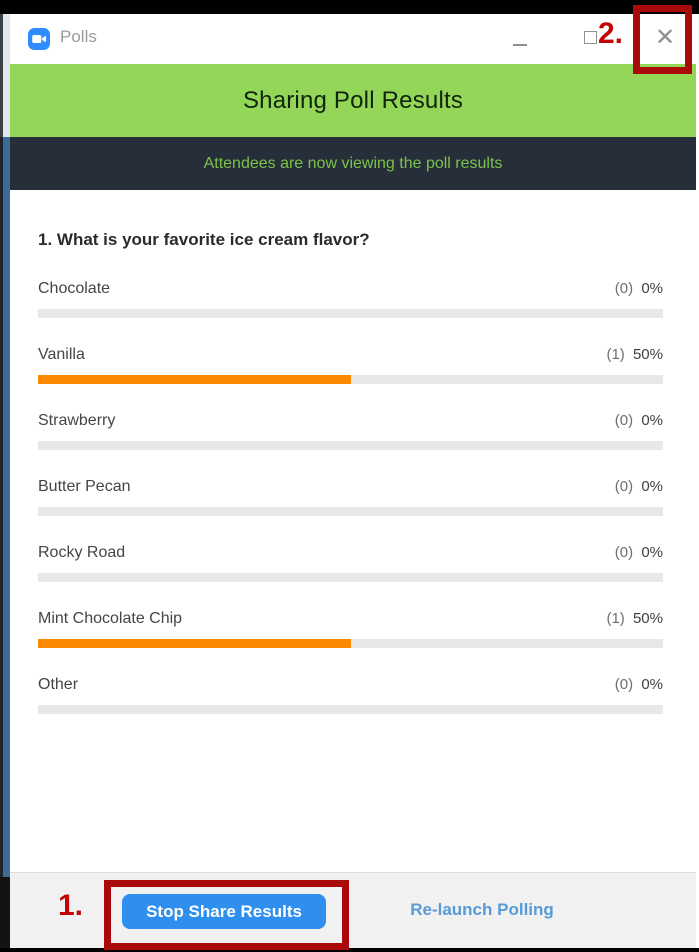 The height and width of the screenshot is (952, 699). What do you see at coordinates (350, 620) in the screenshot?
I see `poll-option-header: Mint Chocolate Chip (1) 50%` at bounding box center [350, 620].